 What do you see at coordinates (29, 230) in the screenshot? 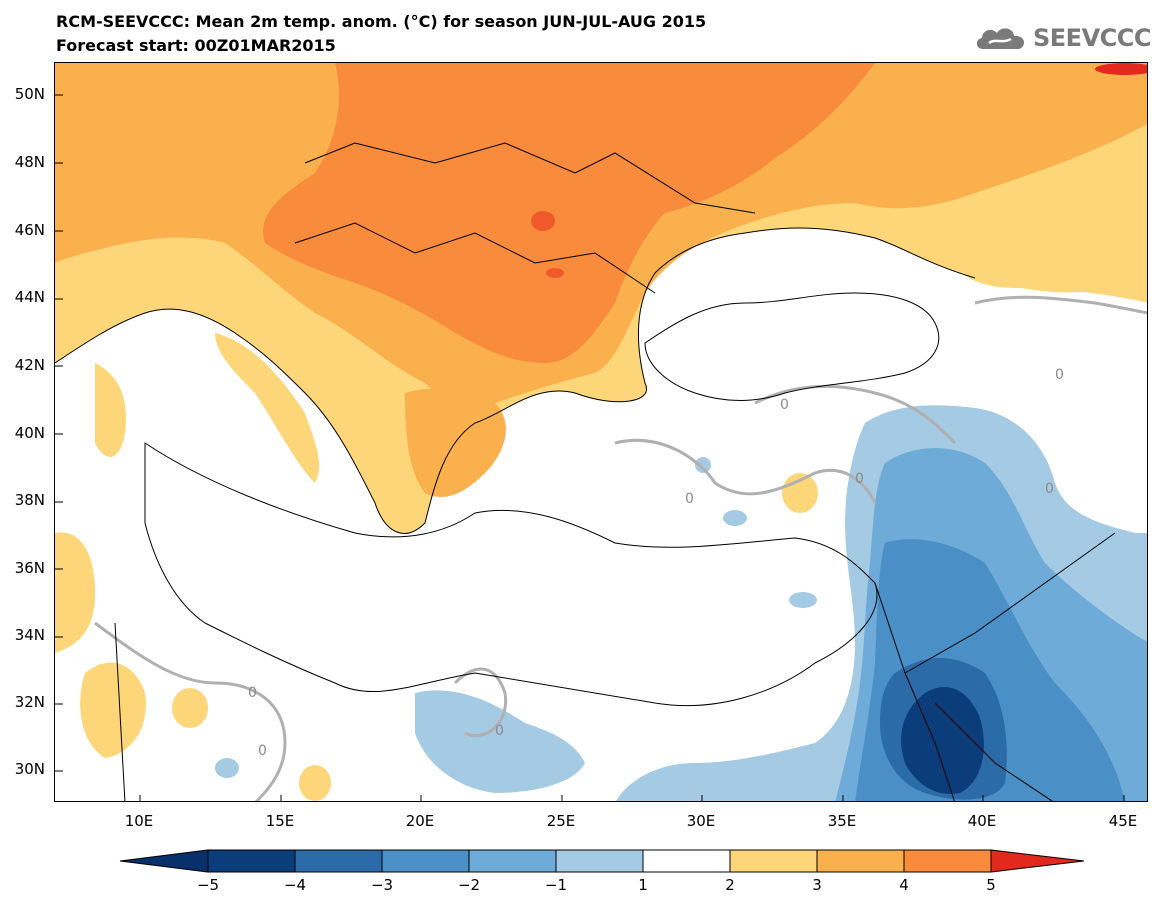
I see `lat-label: 46N` at bounding box center [29, 230].